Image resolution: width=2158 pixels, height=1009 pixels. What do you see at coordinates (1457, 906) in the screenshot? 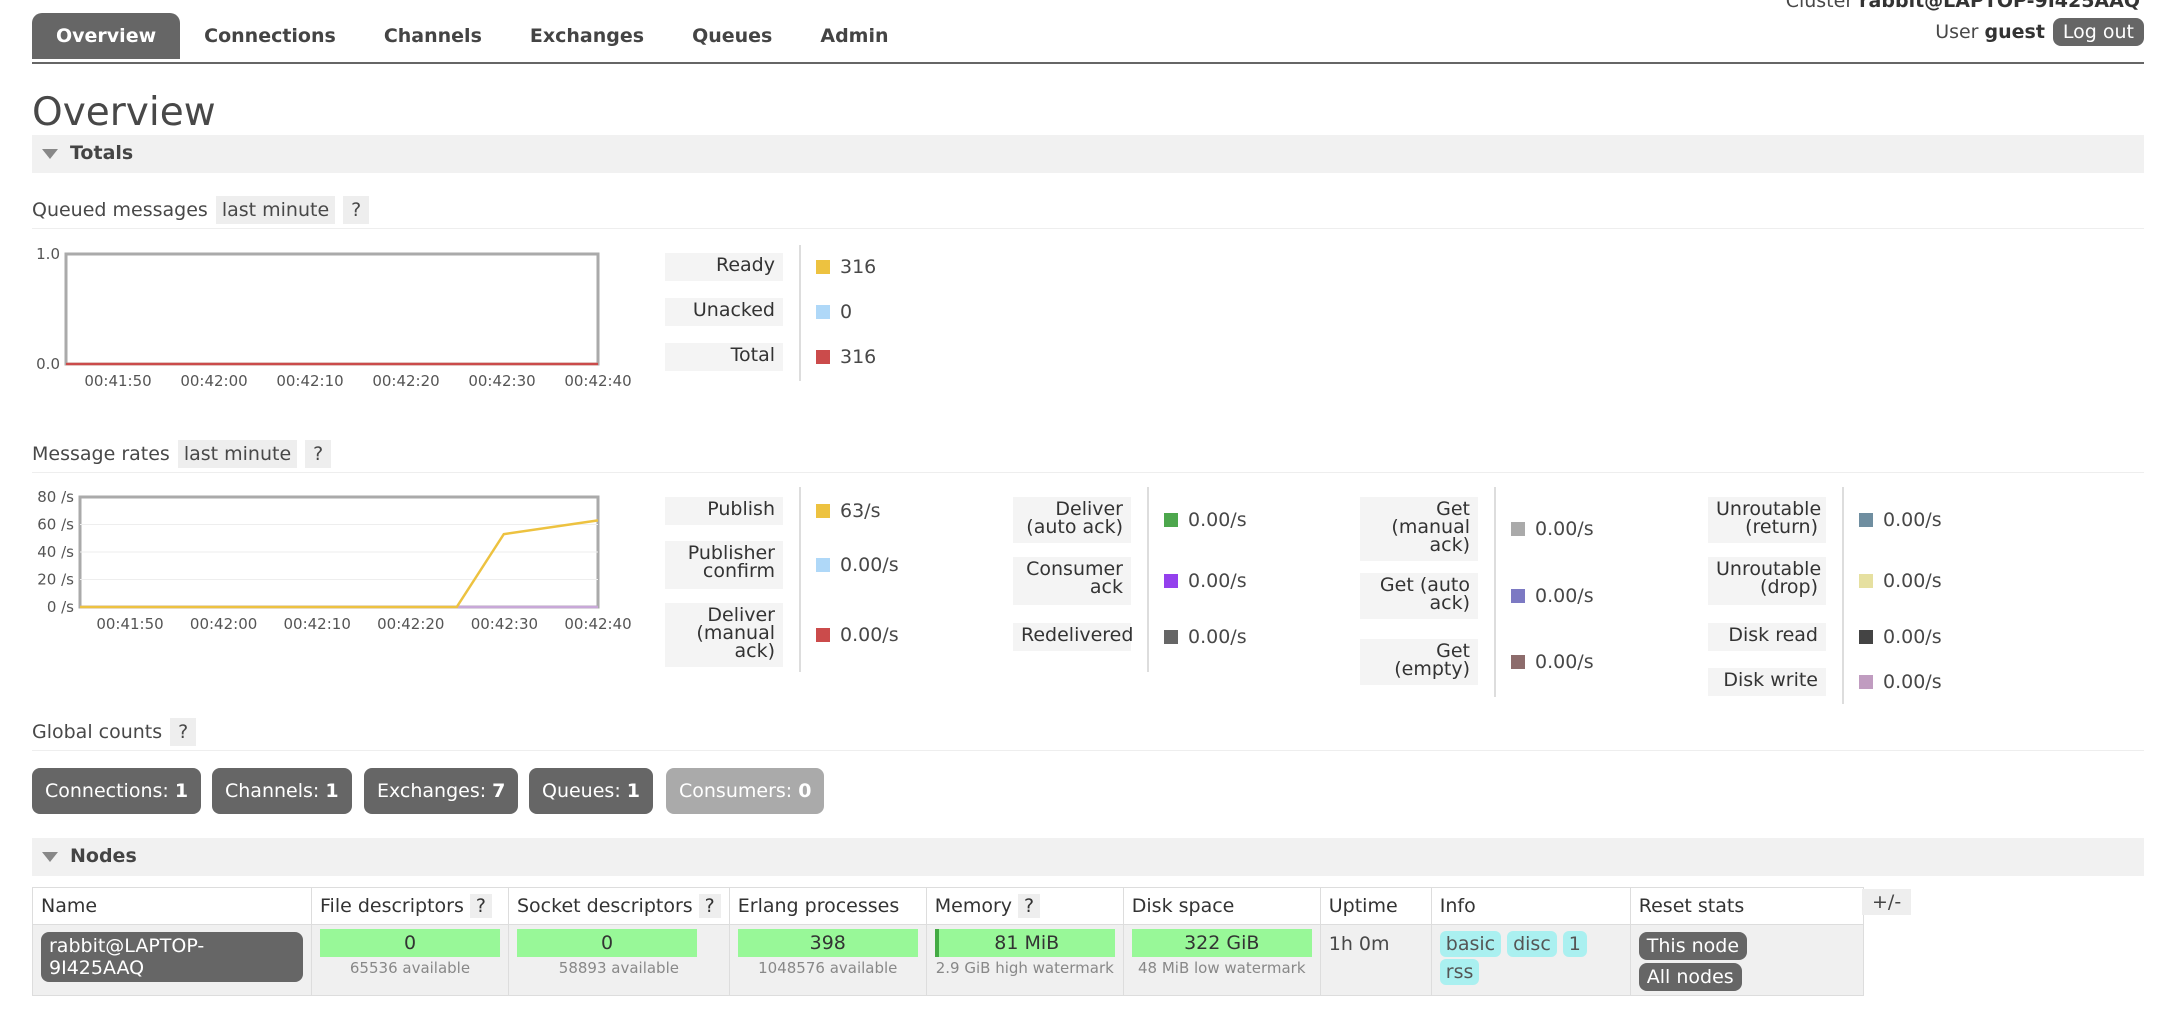
I see `col-label: Info` at bounding box center [1457, 906].